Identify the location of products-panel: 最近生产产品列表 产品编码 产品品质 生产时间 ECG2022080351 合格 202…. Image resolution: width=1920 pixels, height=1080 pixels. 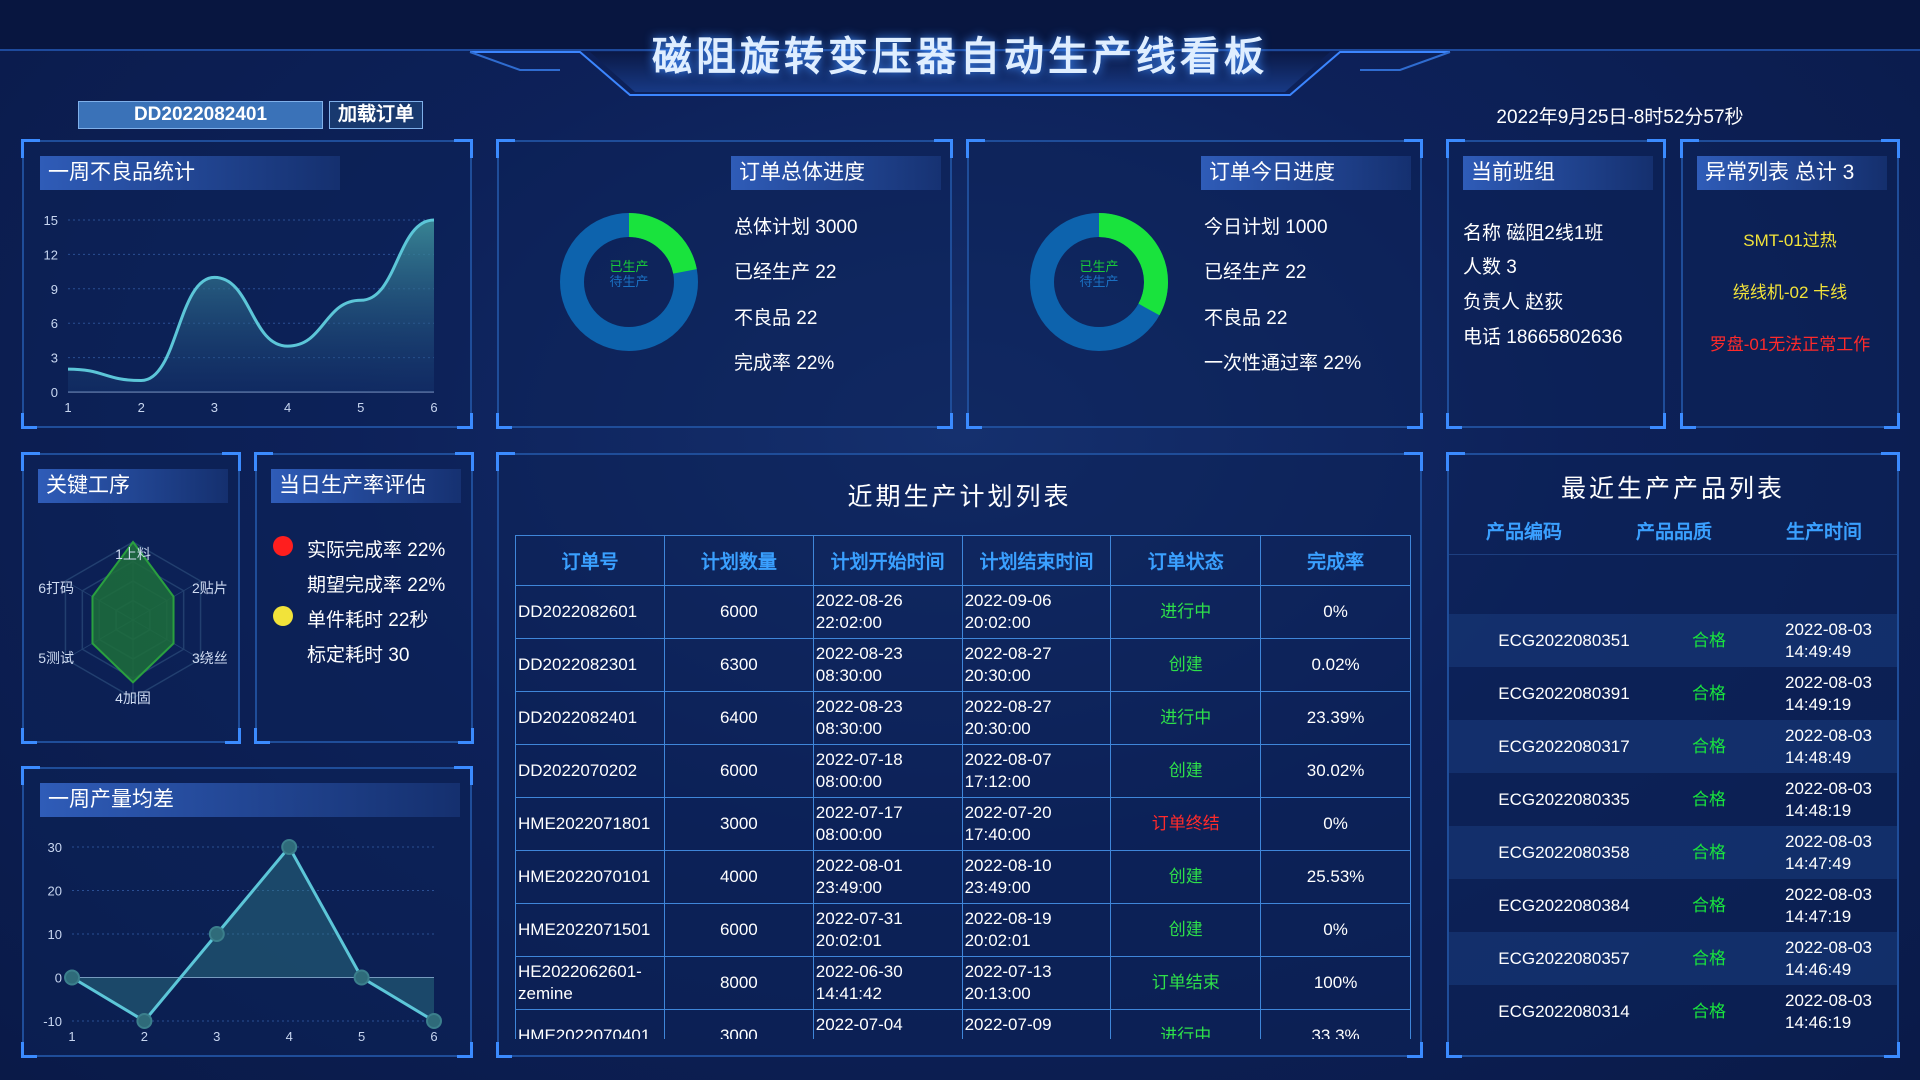
(1673, 755).